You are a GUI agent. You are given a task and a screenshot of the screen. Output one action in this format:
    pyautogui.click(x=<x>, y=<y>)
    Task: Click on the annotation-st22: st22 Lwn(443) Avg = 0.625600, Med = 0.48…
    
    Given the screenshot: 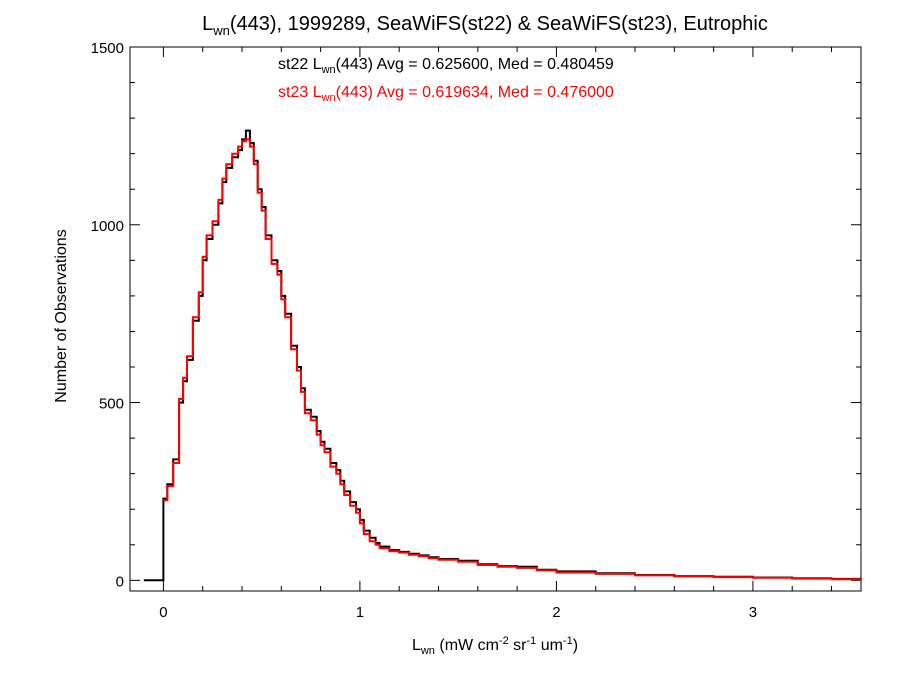 What is the action you would take?
    pyautogui.click(x=446, y=66)
    